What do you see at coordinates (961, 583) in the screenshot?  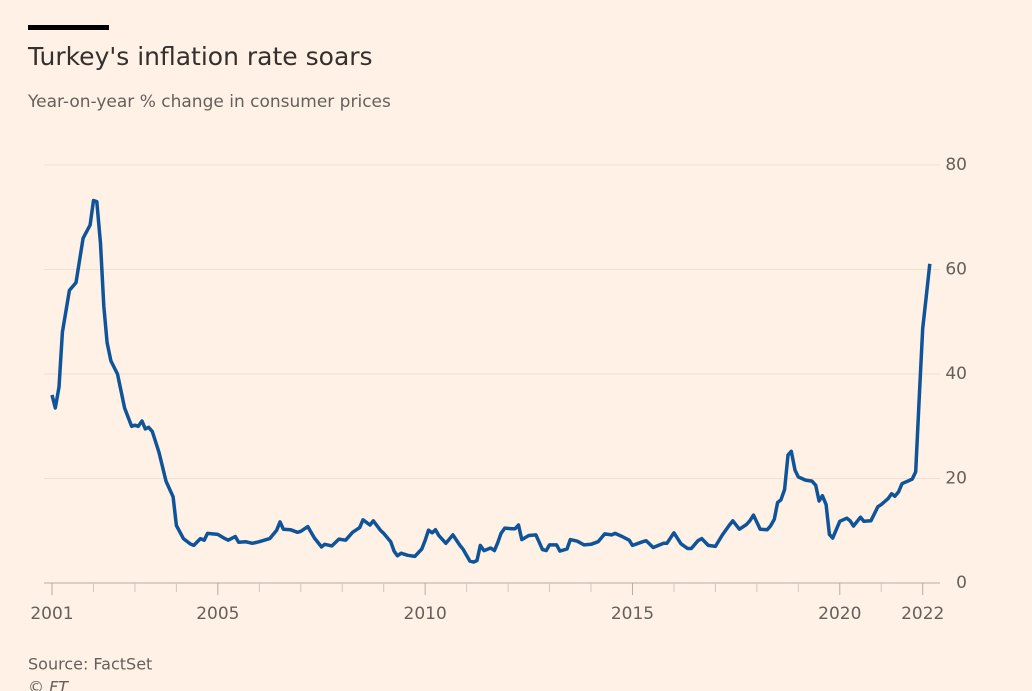 I see `y-tick-label: 0` at bounding box center [961, 583].